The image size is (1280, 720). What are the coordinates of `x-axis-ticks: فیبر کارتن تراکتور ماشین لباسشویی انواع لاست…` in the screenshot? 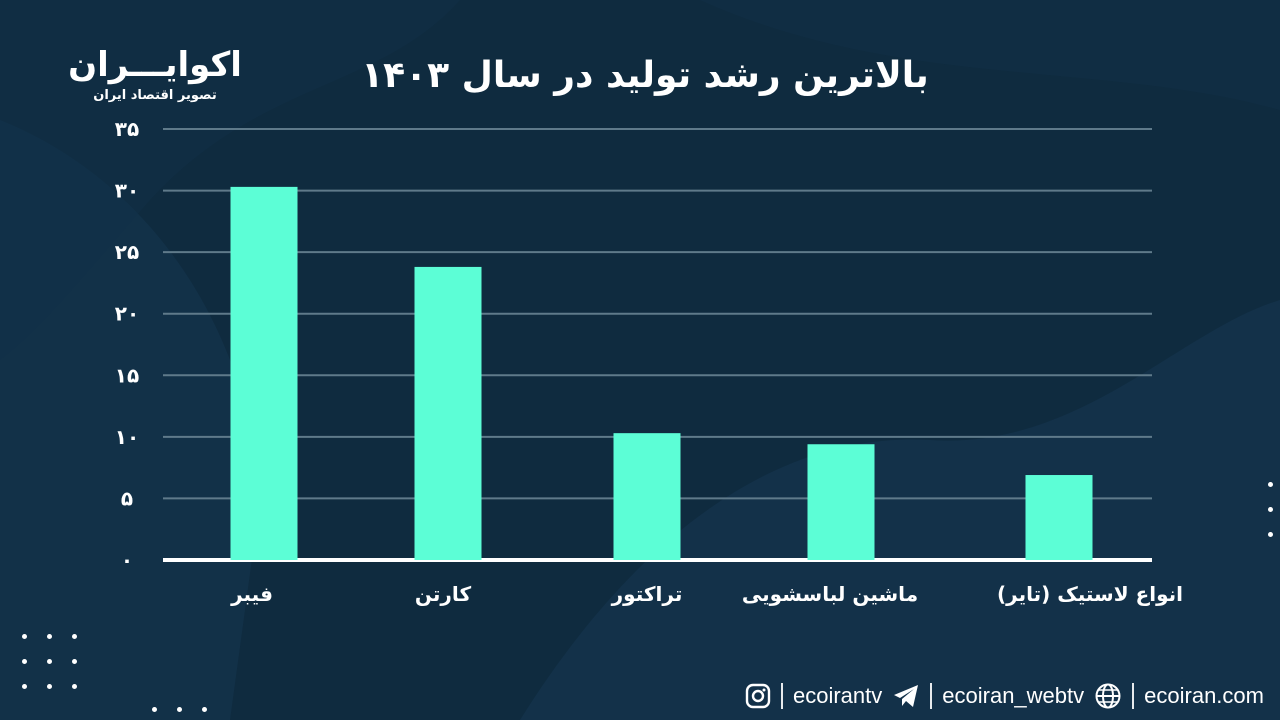 It's located at (706, 594).